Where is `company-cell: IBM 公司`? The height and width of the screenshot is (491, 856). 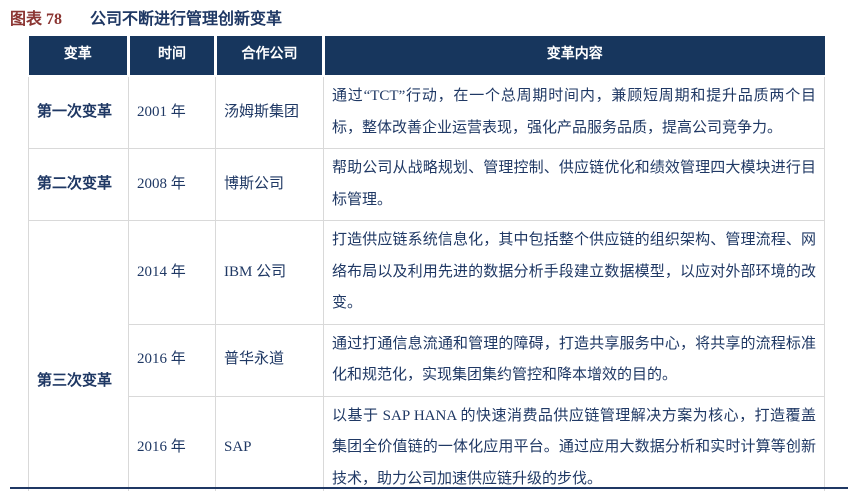
company-cell: IBM 公司 is located at coordinates (269, 272).